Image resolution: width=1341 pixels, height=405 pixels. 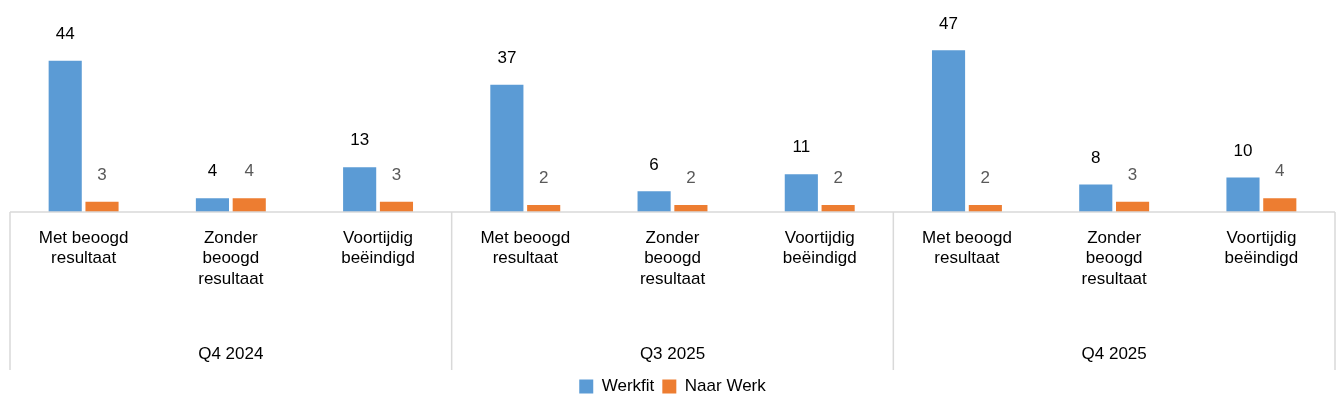 What do you see at coordinates (360, 140) in the screenshot?
I see `data-label: 13` at bounding box center [360, 140].